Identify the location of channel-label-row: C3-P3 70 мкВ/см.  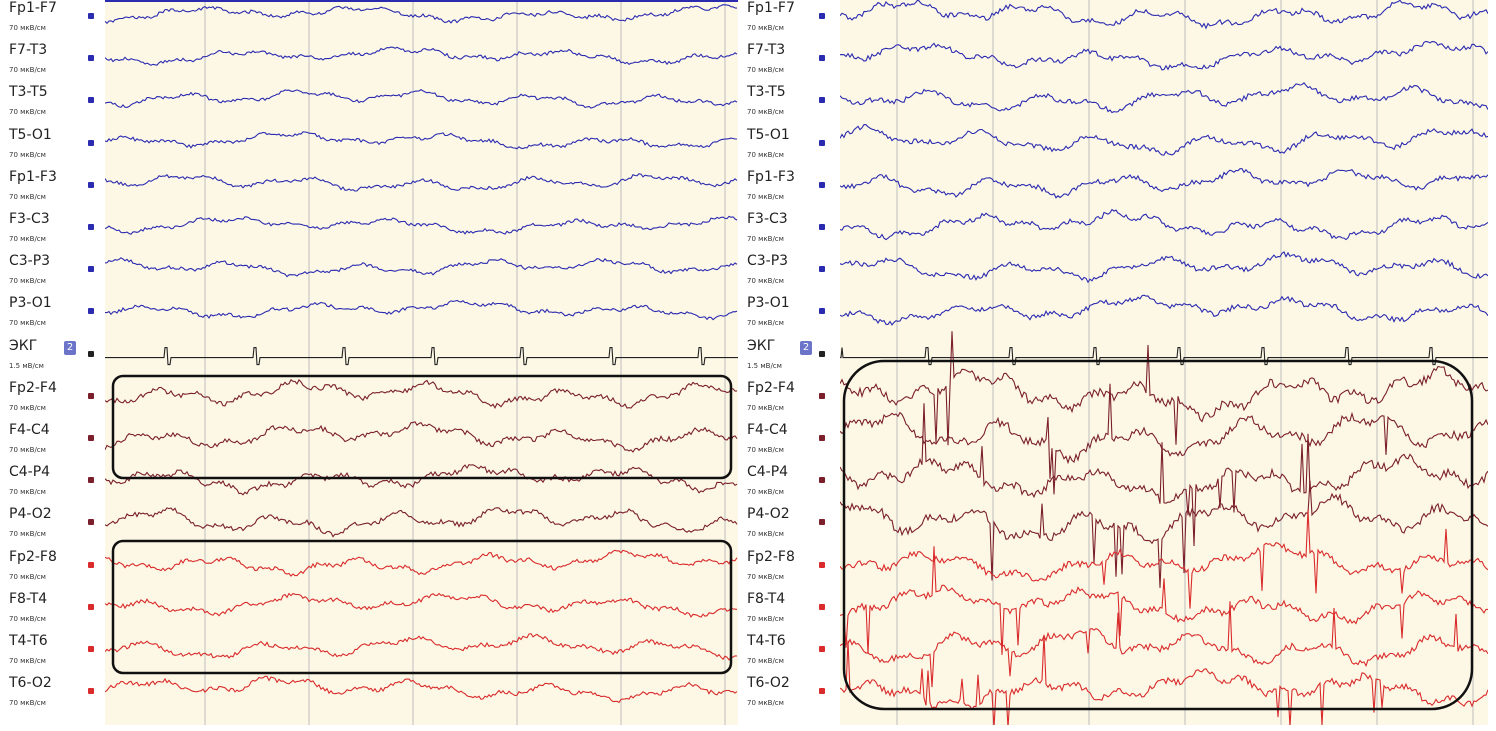
(52, 274).